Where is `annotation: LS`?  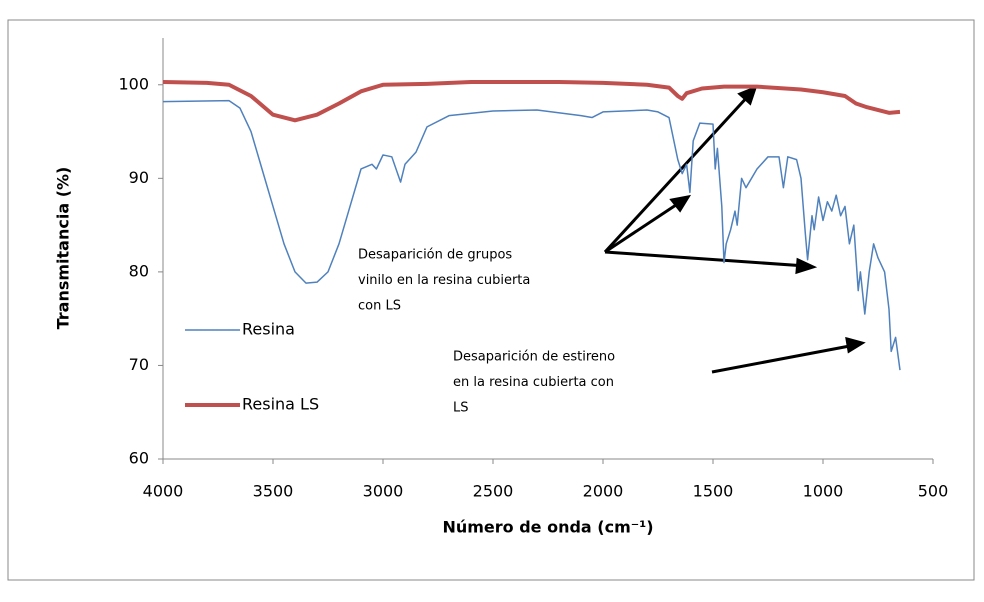
annotation: LS is located at coordinates (461, 408).